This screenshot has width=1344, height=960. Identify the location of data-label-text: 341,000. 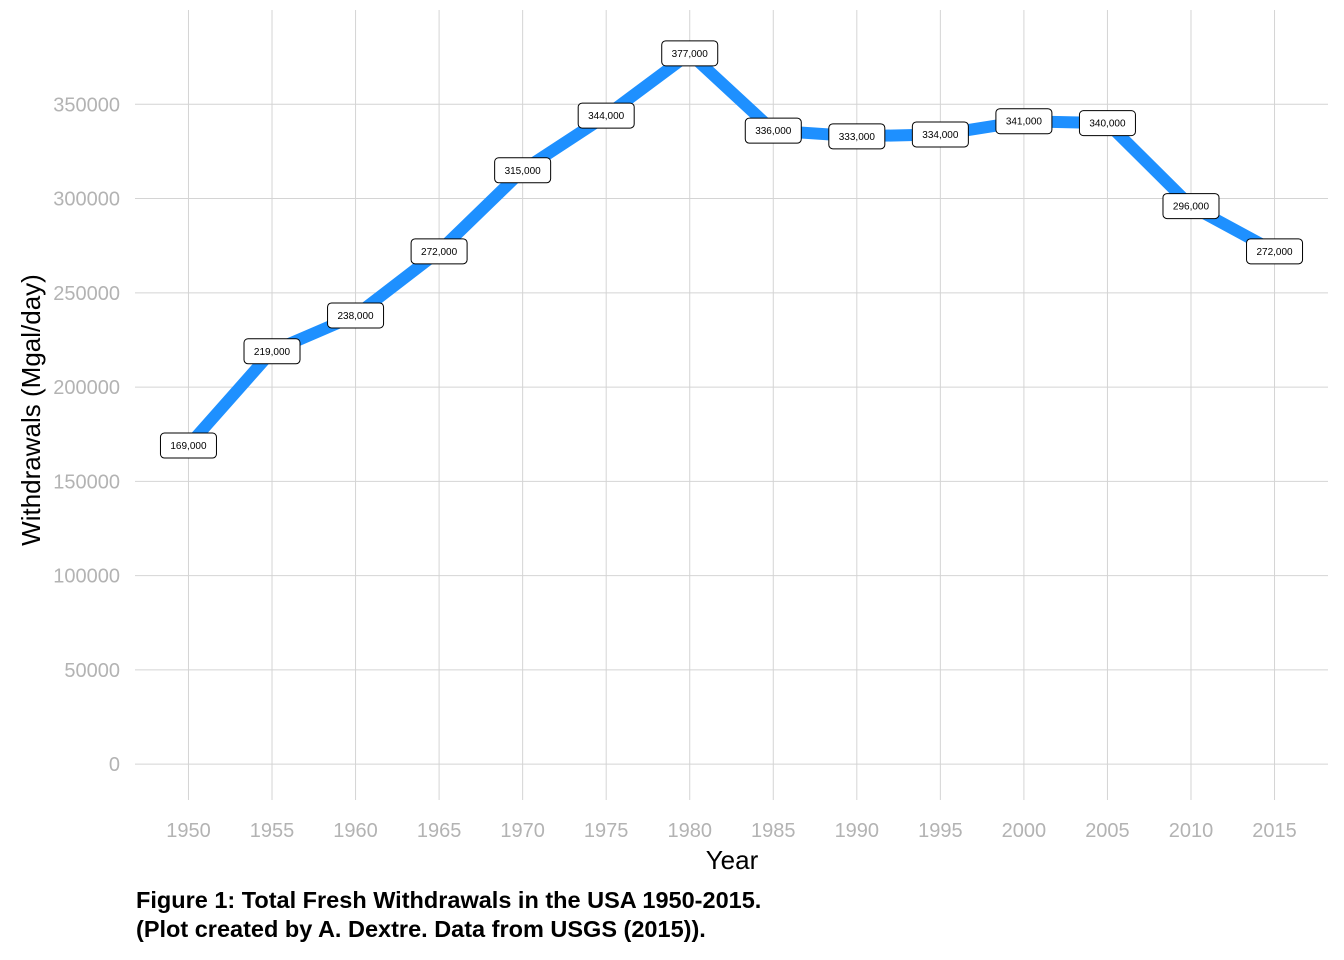
(1024, 122).